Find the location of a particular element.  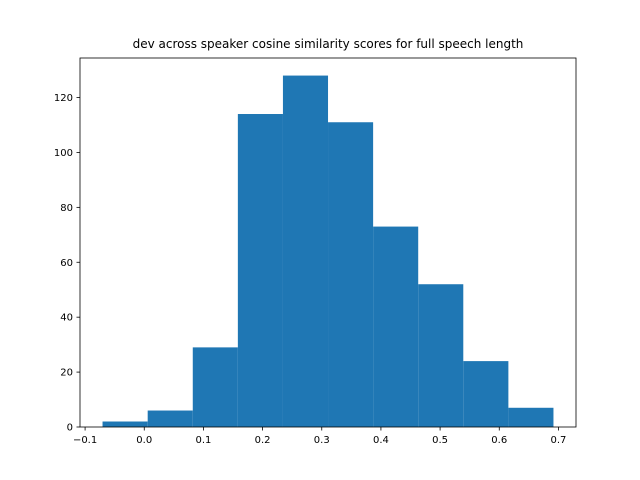

x-tick-label-3: 0.2 is located at coordinates (263, 440).